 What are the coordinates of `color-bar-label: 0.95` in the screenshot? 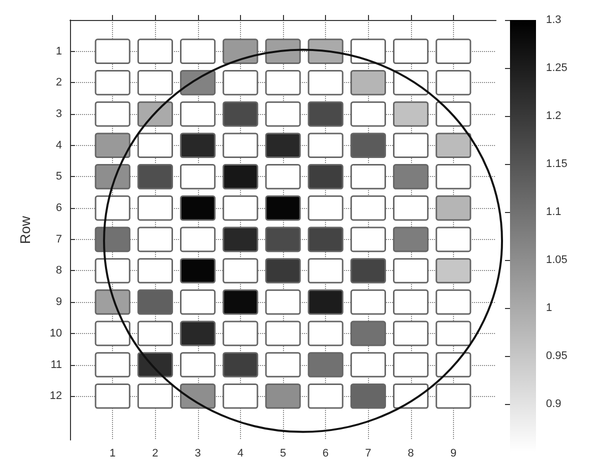 It's located at (557, 356).